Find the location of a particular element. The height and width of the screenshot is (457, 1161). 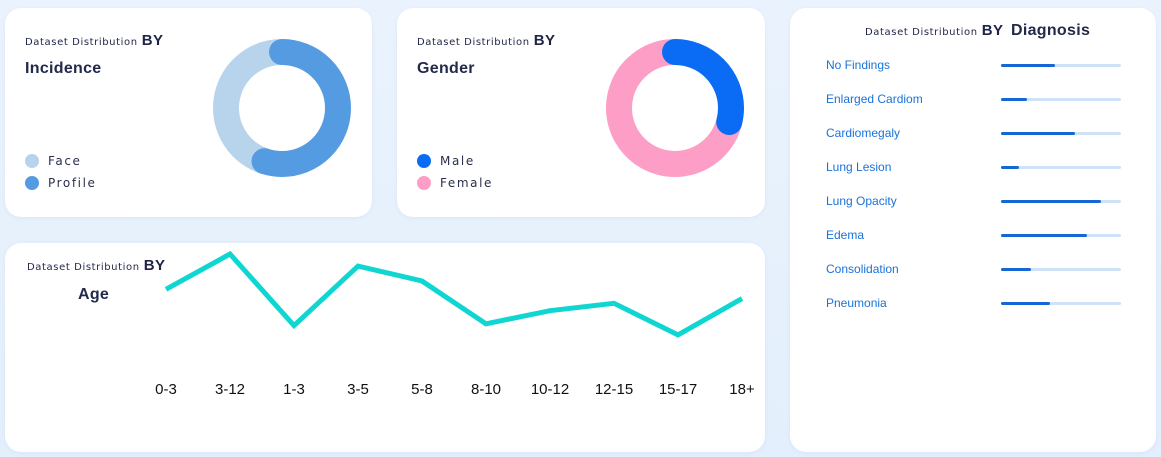

diagnosis-row: Pneumonia is located at coordinates (974, 311).